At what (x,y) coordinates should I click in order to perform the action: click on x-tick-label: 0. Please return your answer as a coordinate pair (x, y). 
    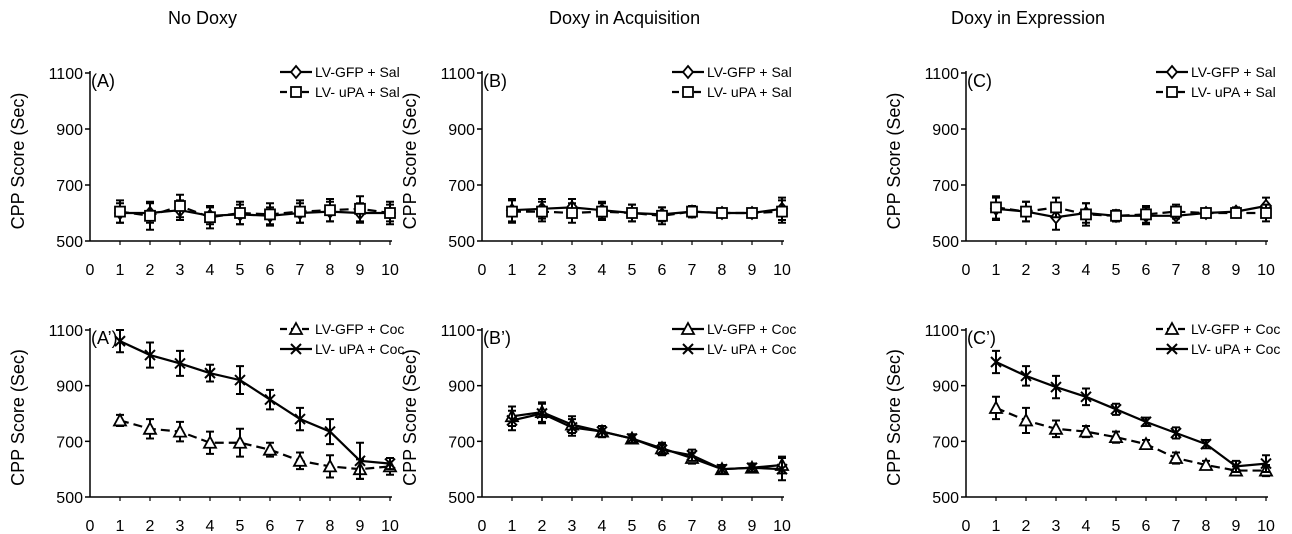
    Looking at the image, I should click on (90, 526).